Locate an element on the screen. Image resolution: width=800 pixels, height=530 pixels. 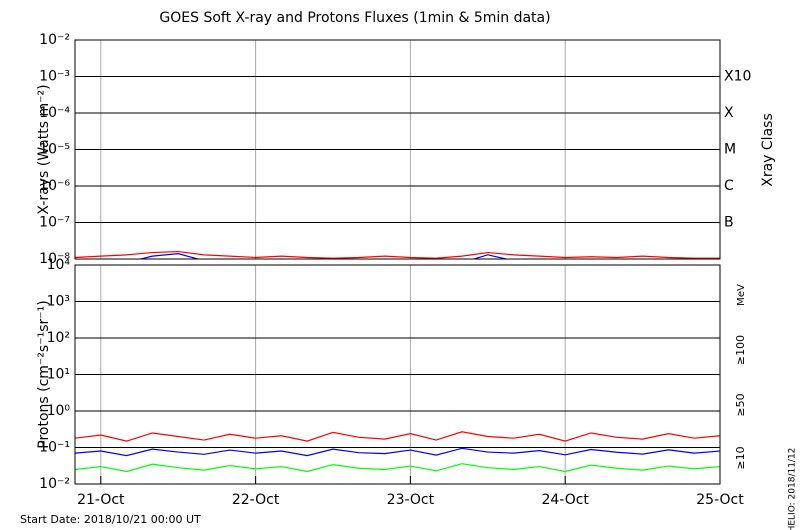
y2-tick-label: X10 is located at coordinates (737, 77).